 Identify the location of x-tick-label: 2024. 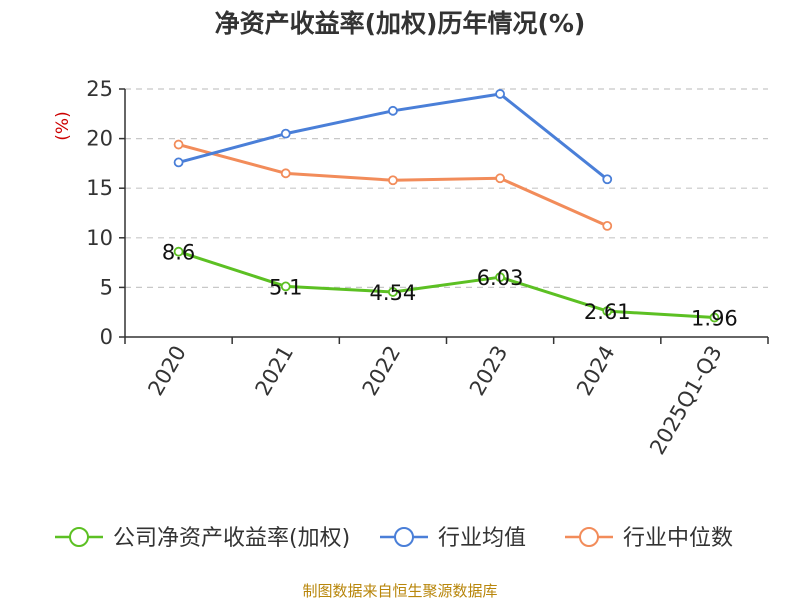
(596, 371).